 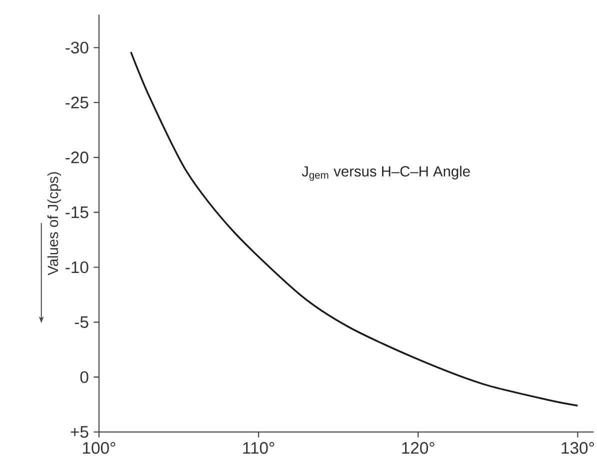 What do you see at coordinates (99, 448) in the screenshot?
I see `x-tick-label: 100°` at bounding box center [99, 448].